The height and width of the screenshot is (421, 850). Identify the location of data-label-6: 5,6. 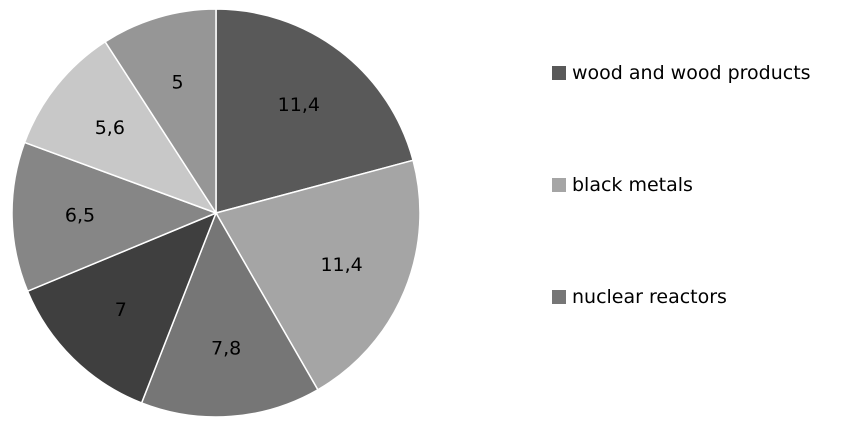
(110, 128).